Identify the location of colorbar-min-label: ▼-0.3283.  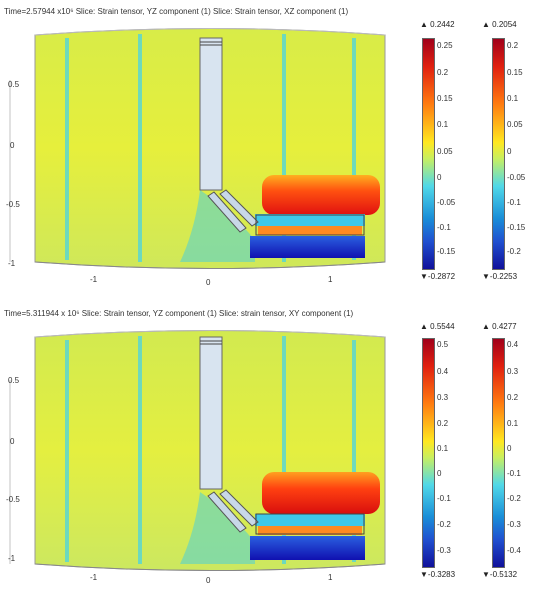
(438, 574).